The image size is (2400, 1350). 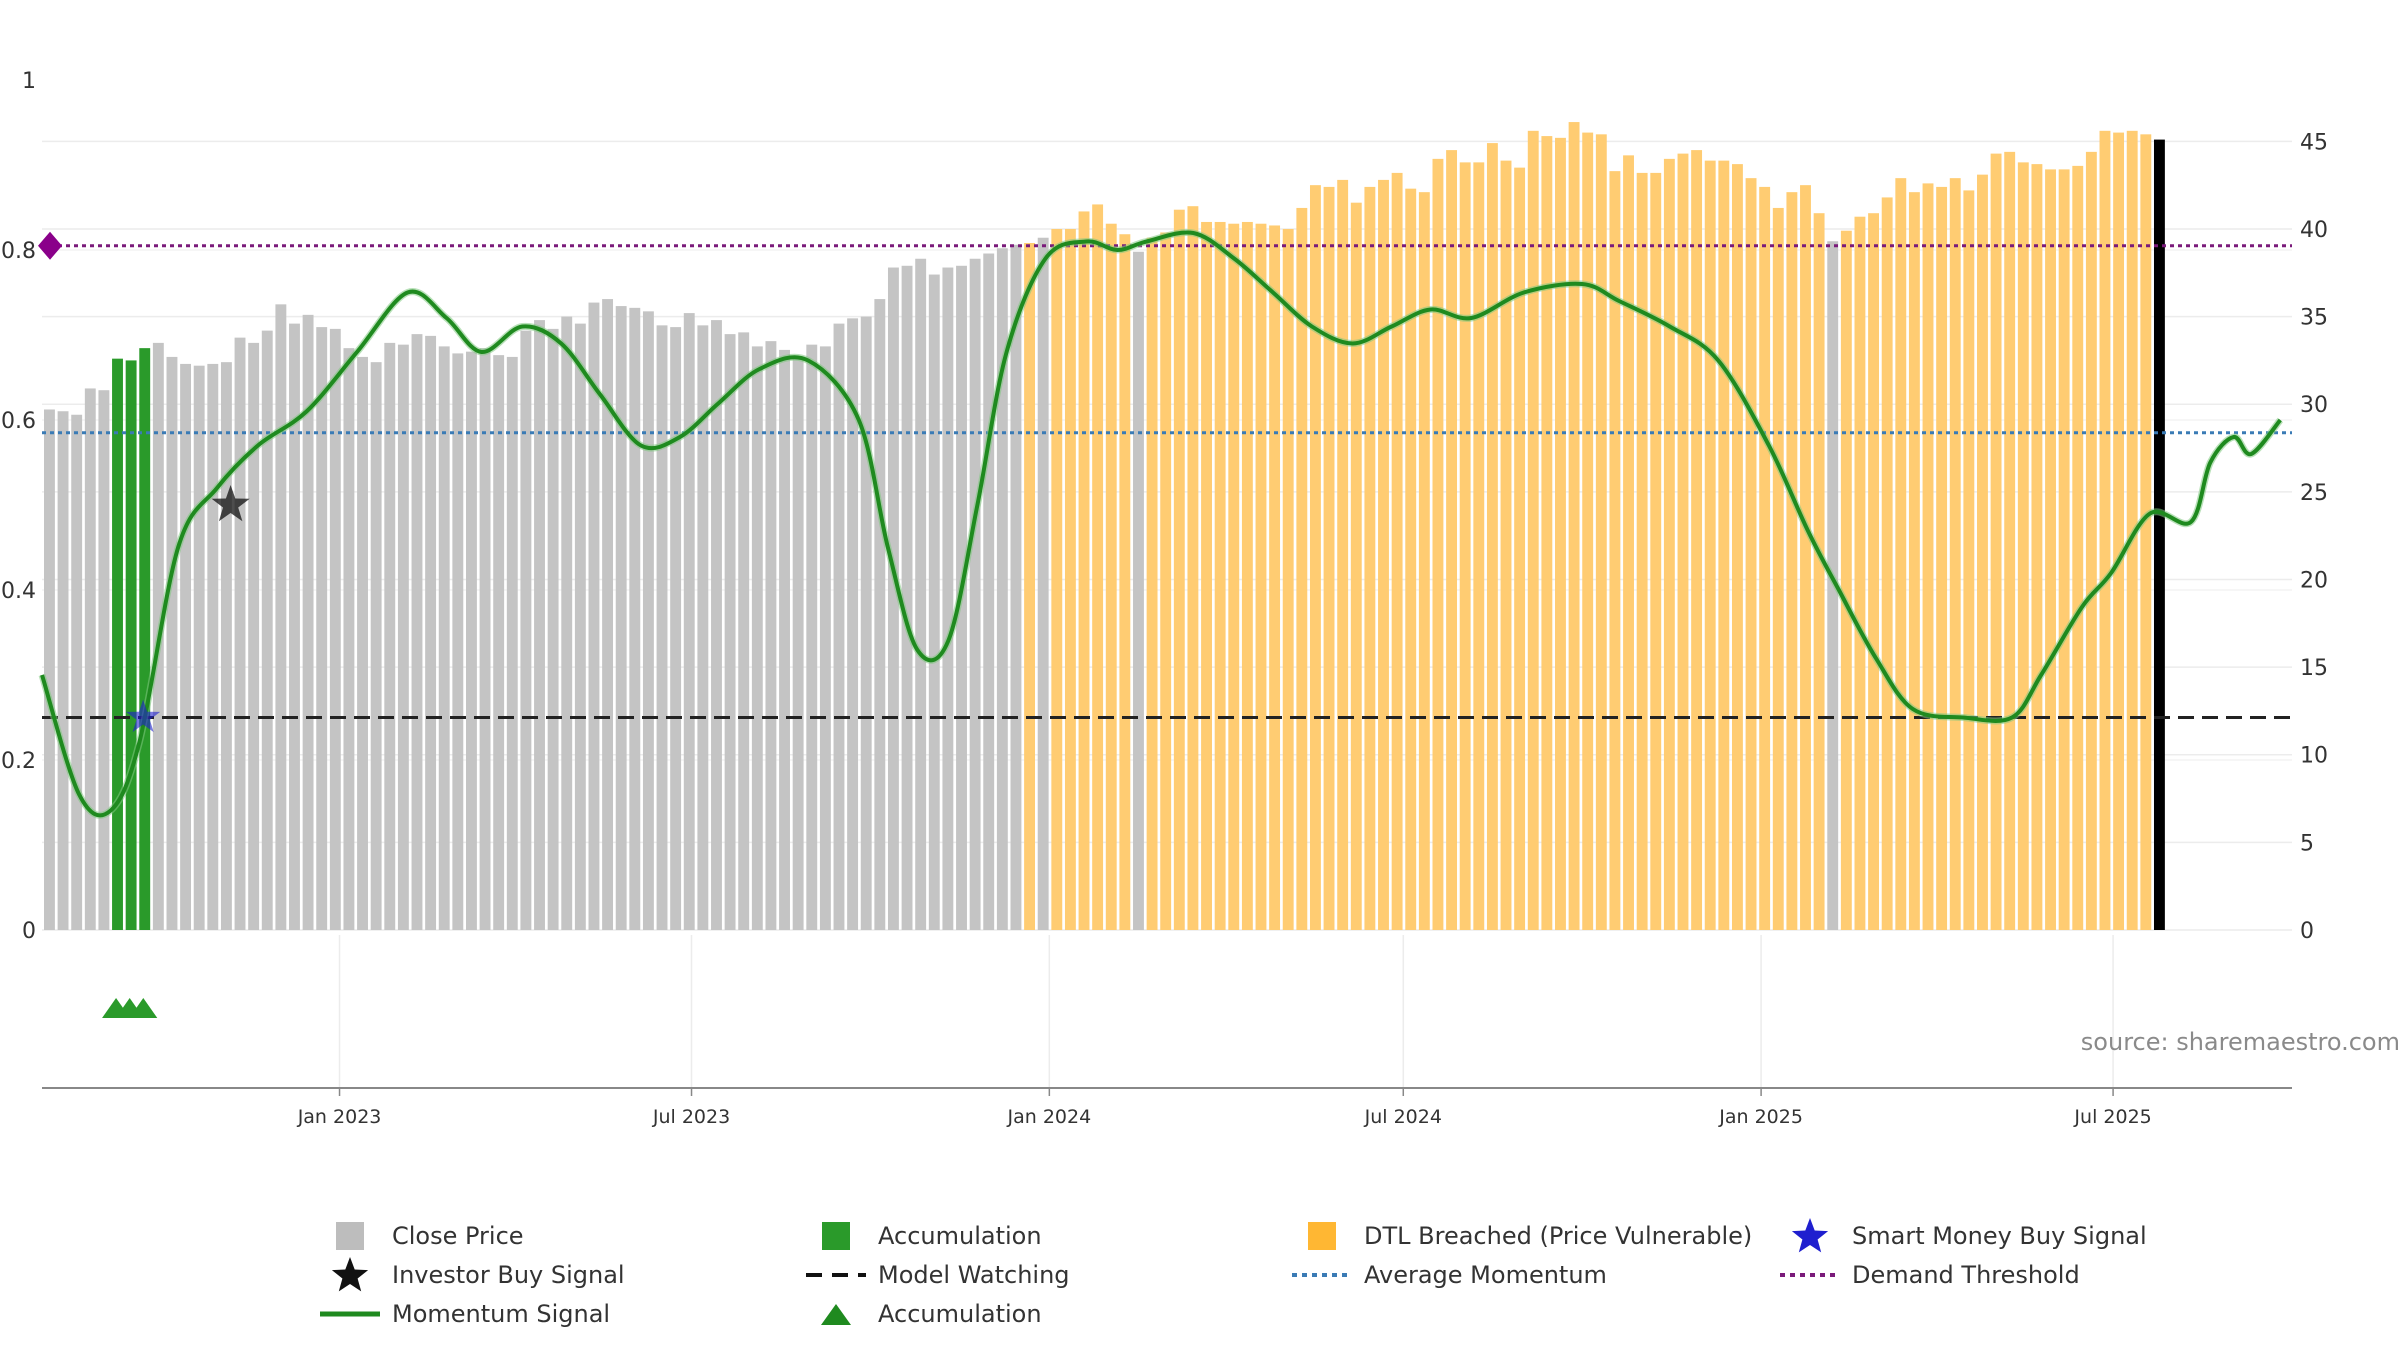 What do you see at coordinates (50, 245) in the screenshot?
I see `demand-threshold-marker` at bounding box center [50, 245].